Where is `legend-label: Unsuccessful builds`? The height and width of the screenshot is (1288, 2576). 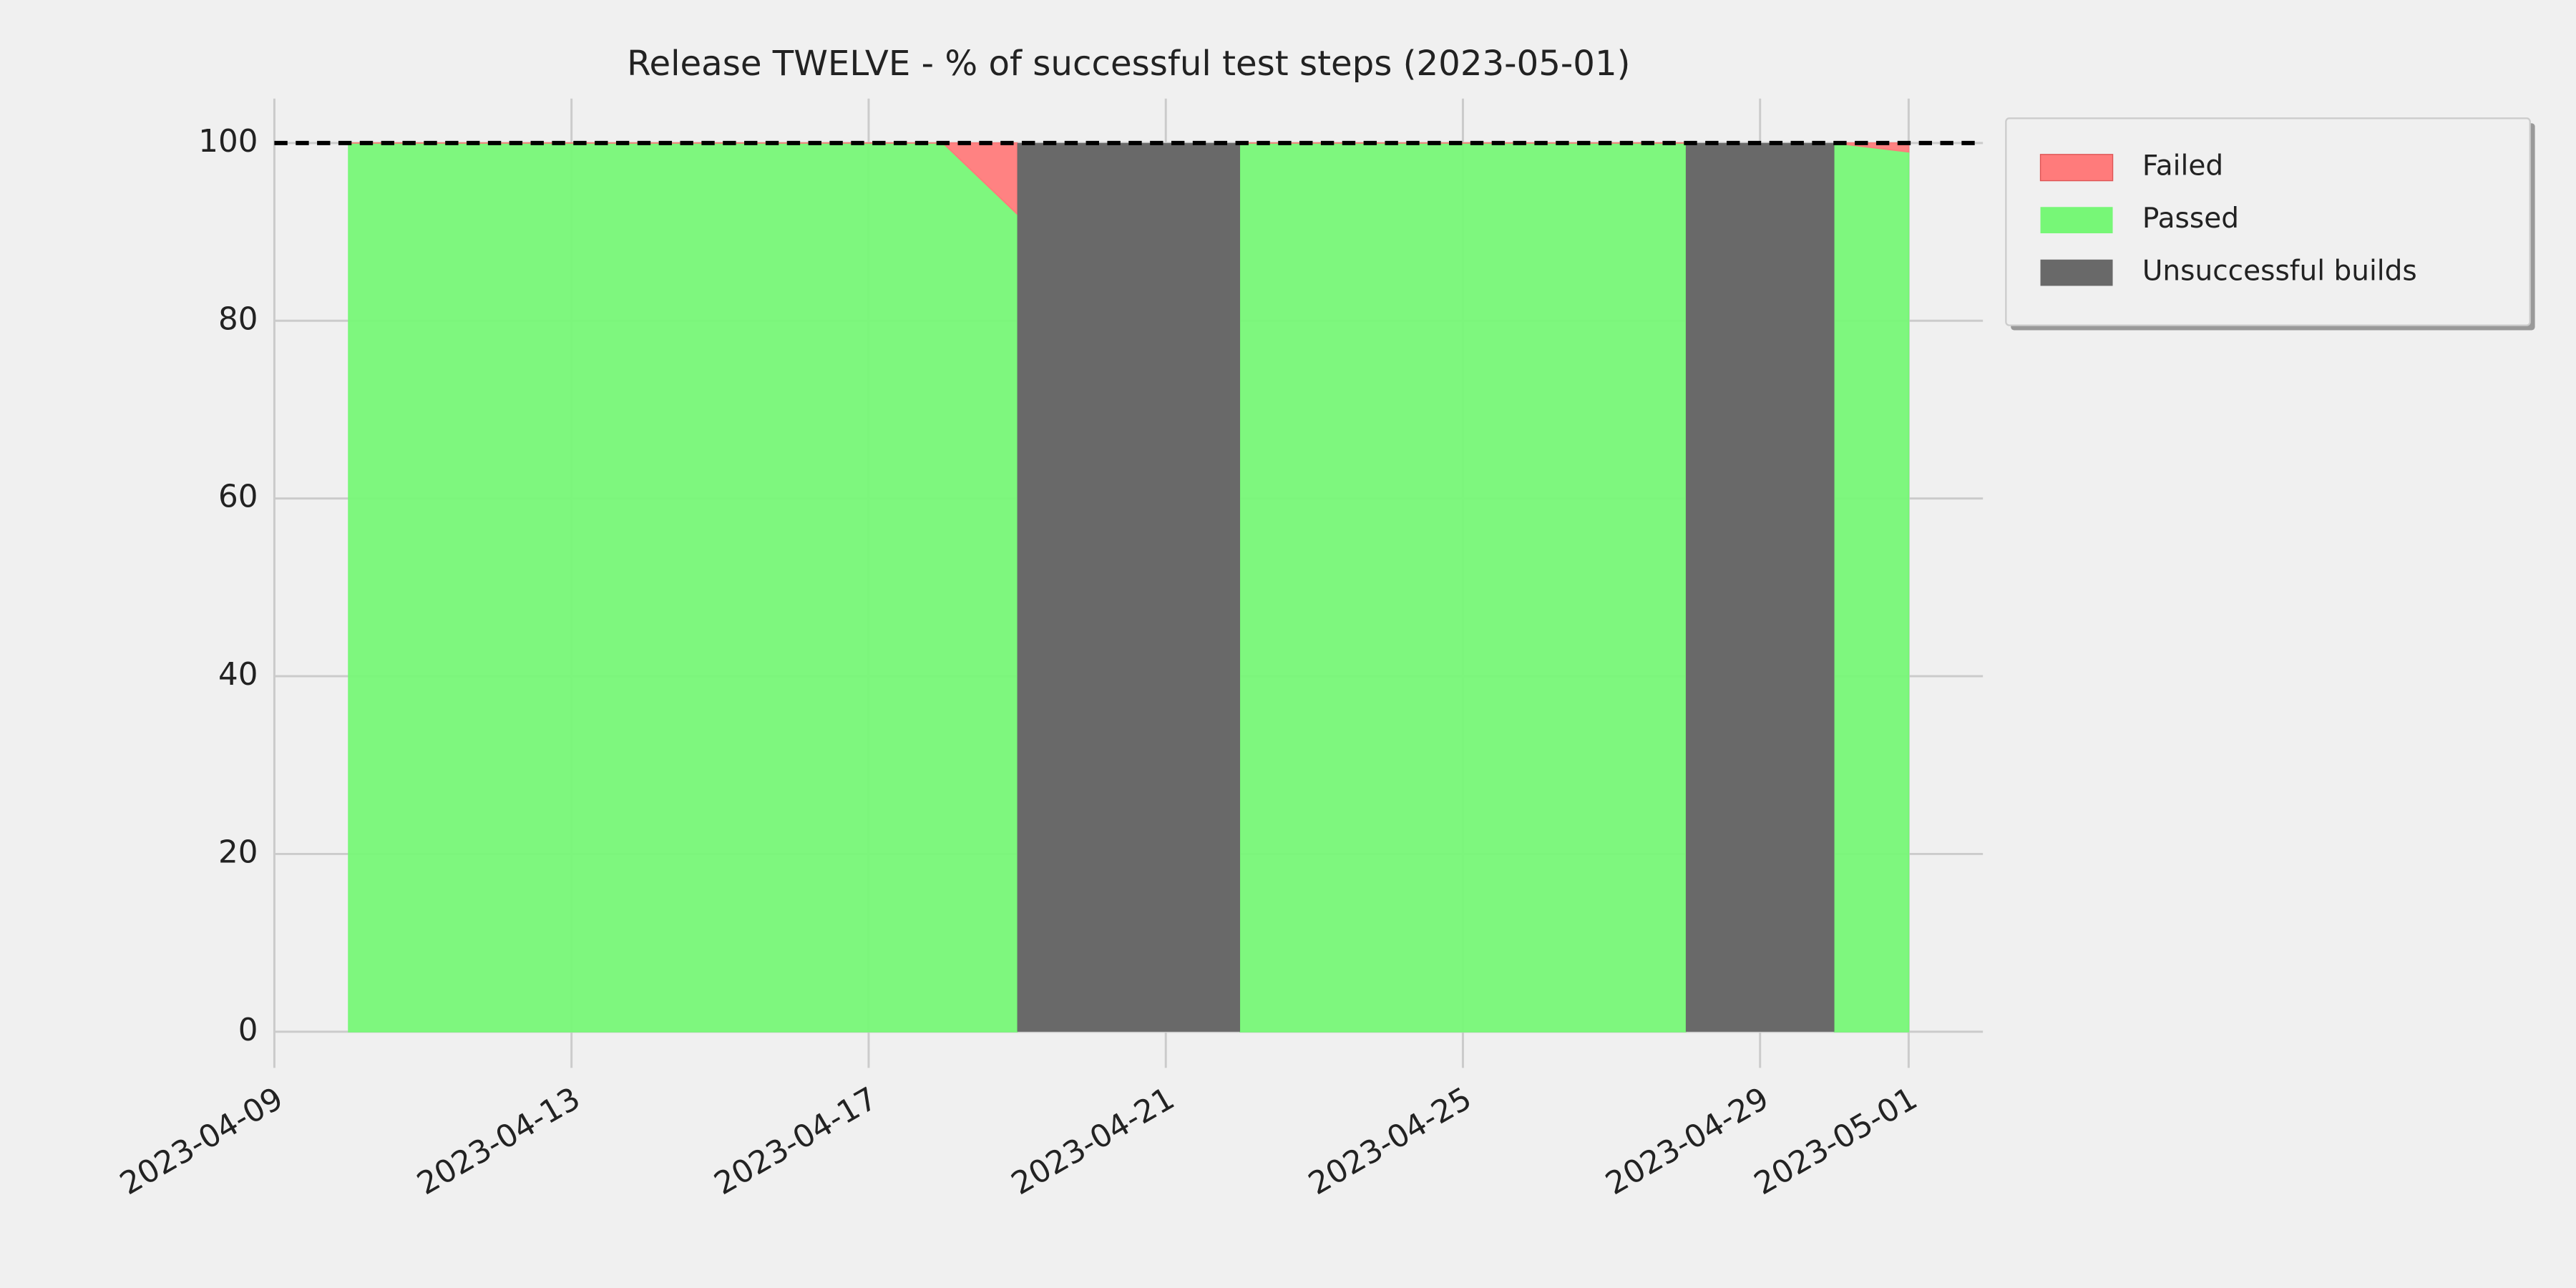
legend-label: Unsuccessful builds is located at coordinates (2279, 271).